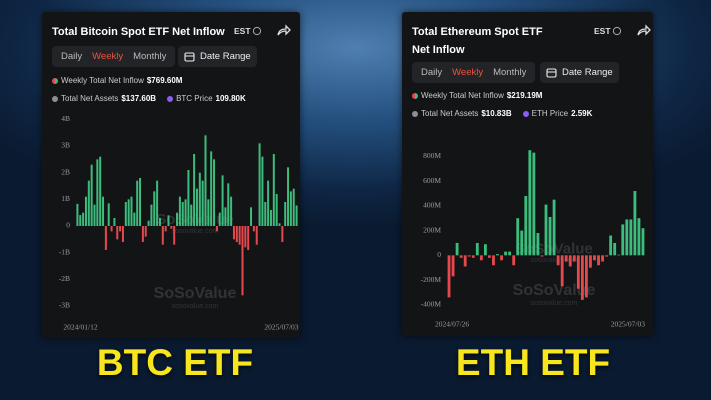 Image resolution: width=711 pixels, height=400 pixels. I want to click on timezone: EST, so click(242, 31).